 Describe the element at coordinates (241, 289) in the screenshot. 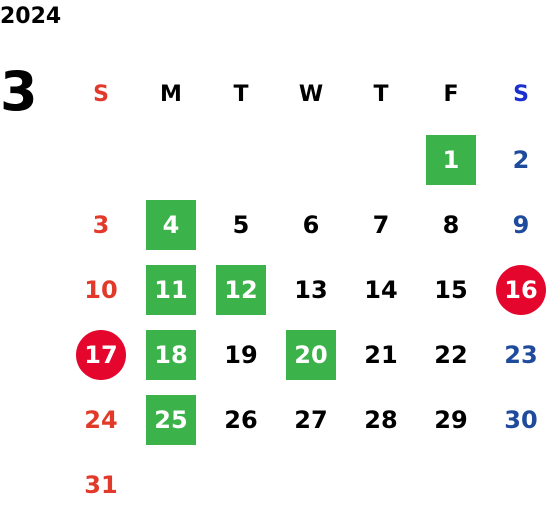

I see `day-cell: 12` at that location.